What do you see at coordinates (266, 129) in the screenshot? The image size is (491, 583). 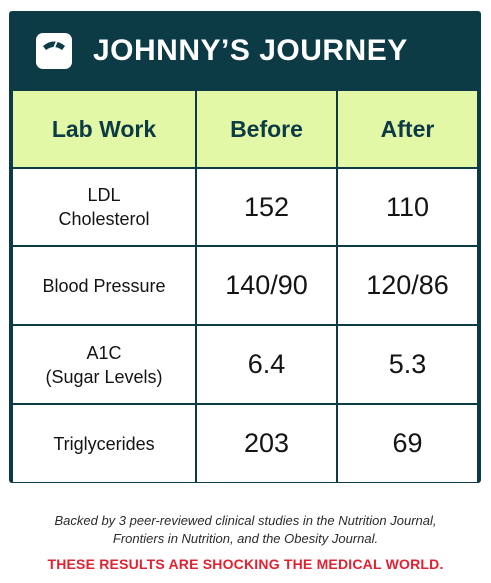 I see `column-header-before: Before` at bounding box center [266, 129].